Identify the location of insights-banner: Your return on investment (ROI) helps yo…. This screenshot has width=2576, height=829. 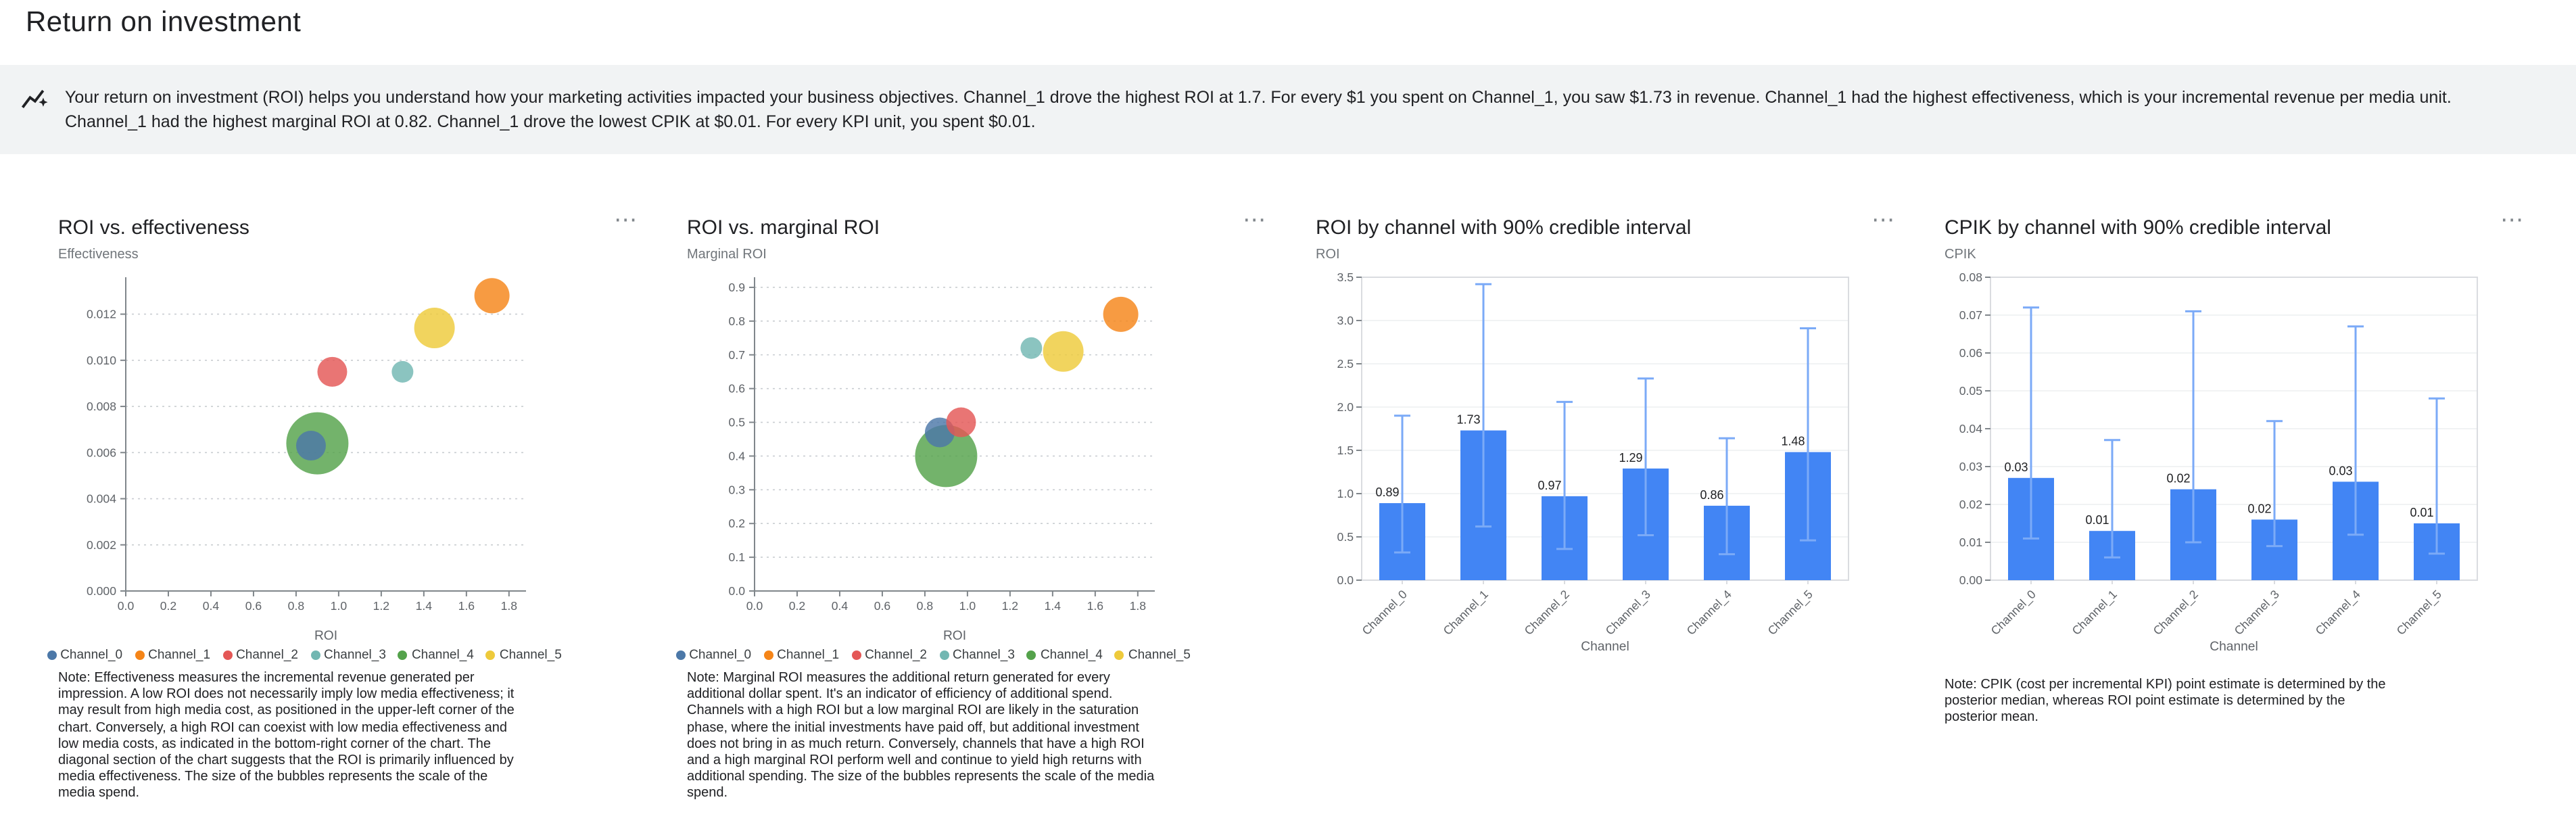
(1288, 109).